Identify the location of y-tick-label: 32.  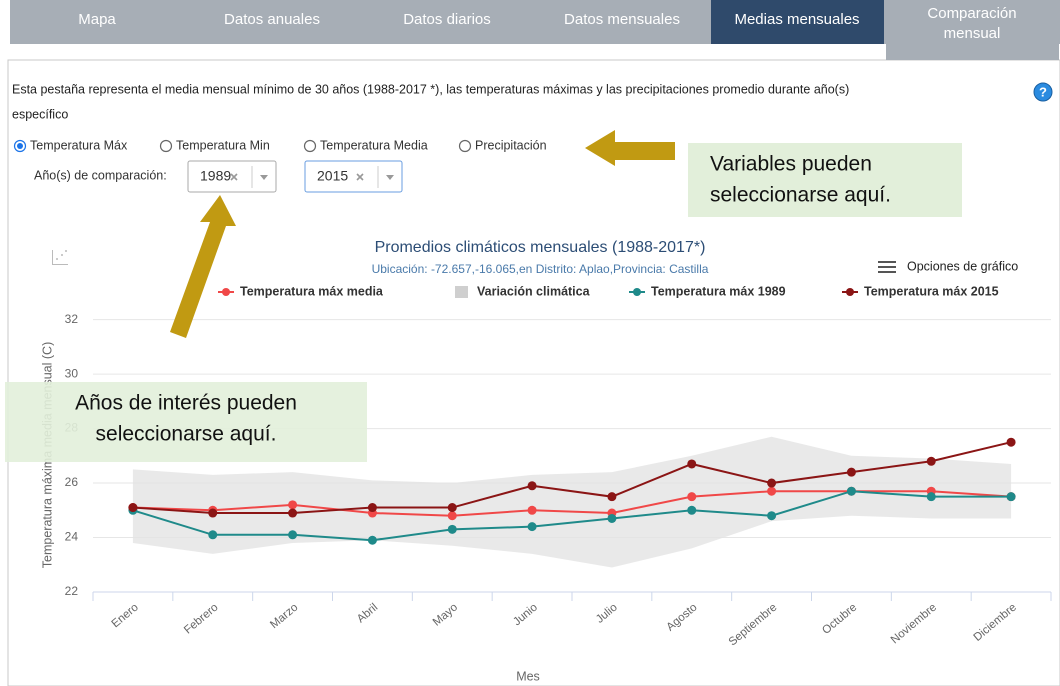
(72, 319).